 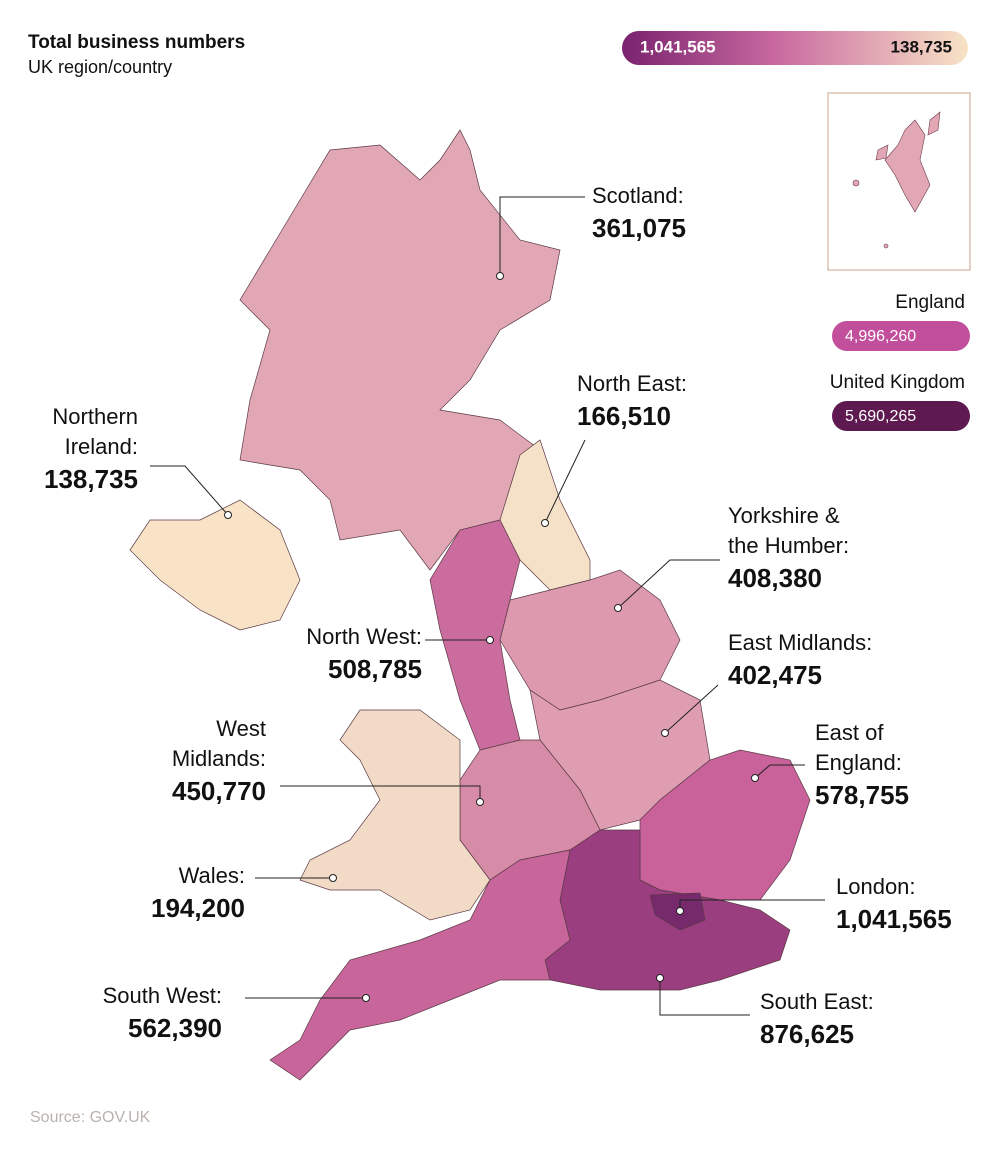 What do you see at coordinates (175, 1028) in the screenshot?
I see `region-value: 562,390` at bounding box center [175, 1028].